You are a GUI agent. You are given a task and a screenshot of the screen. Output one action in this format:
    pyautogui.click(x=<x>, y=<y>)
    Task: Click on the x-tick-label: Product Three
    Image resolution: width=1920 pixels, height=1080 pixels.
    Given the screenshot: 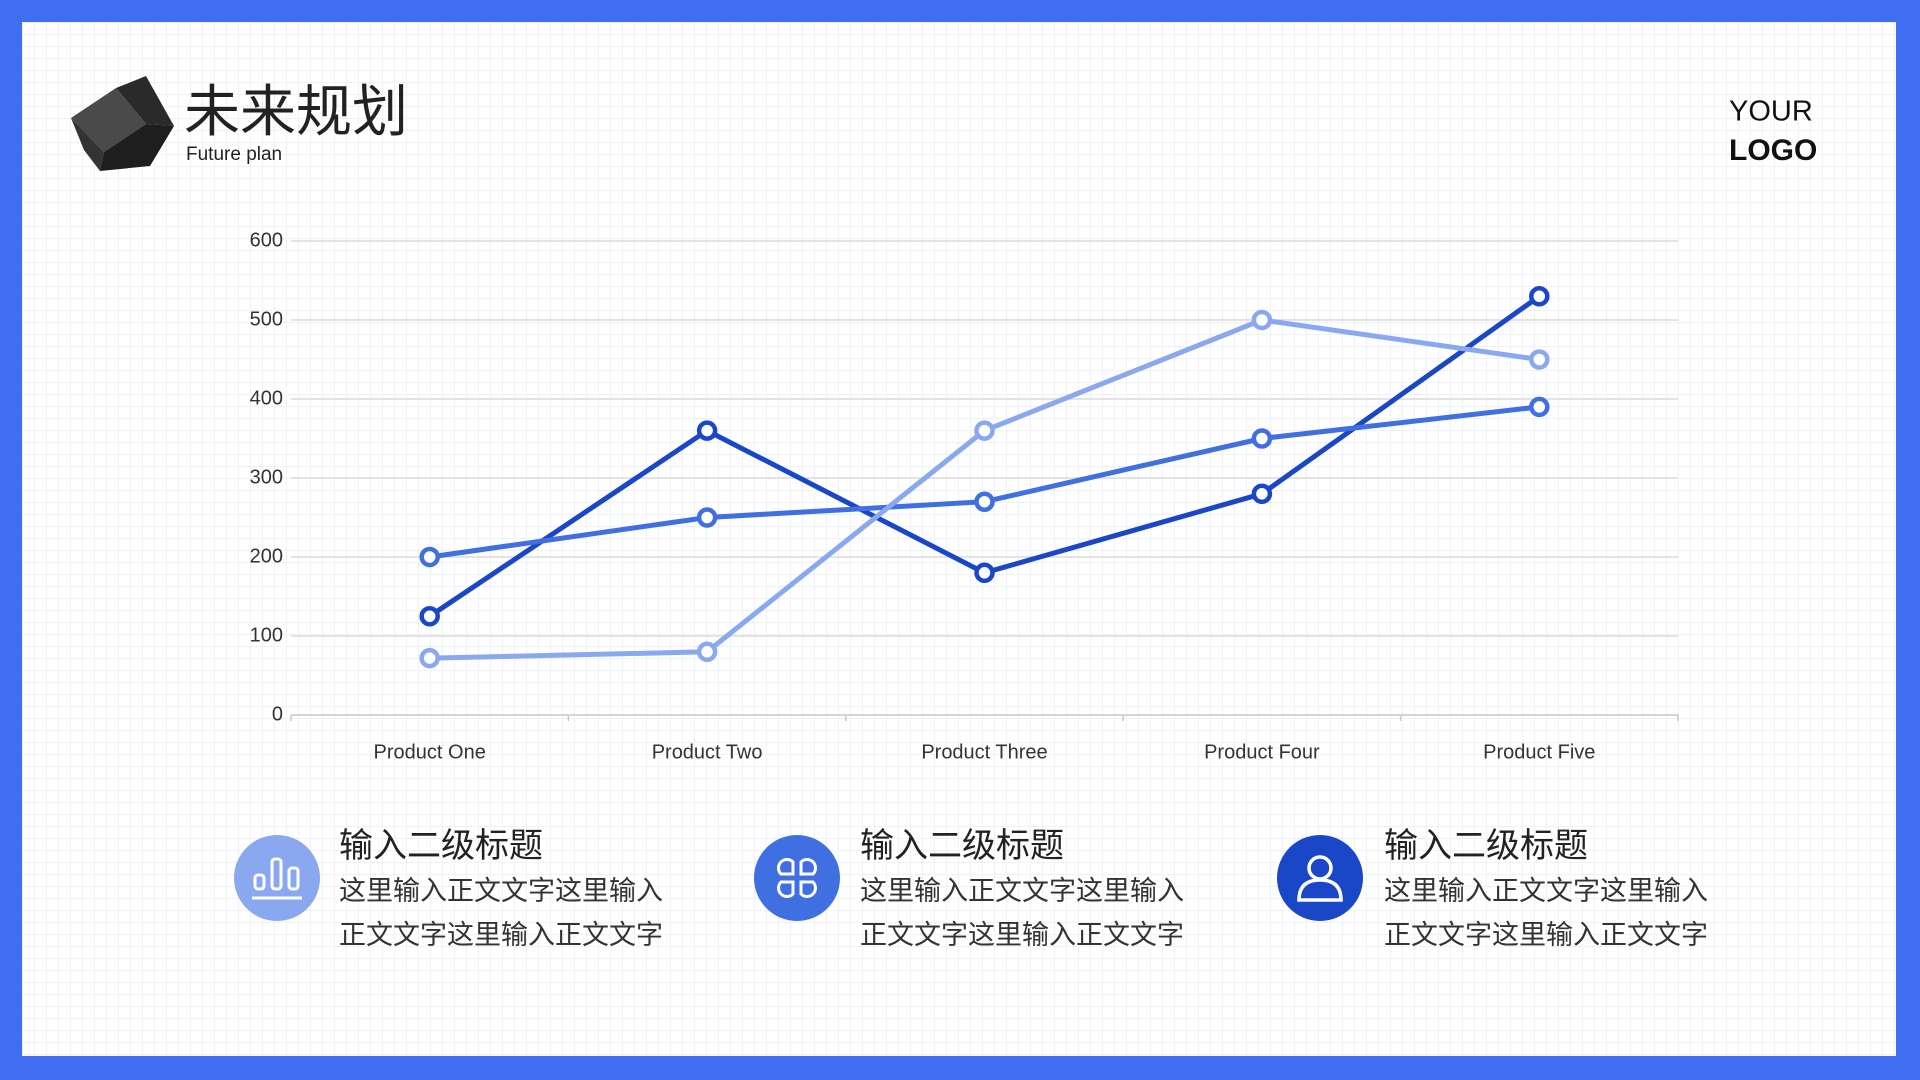 What is the action you would take?
    pyautogui.click(x=984, y=752)
    